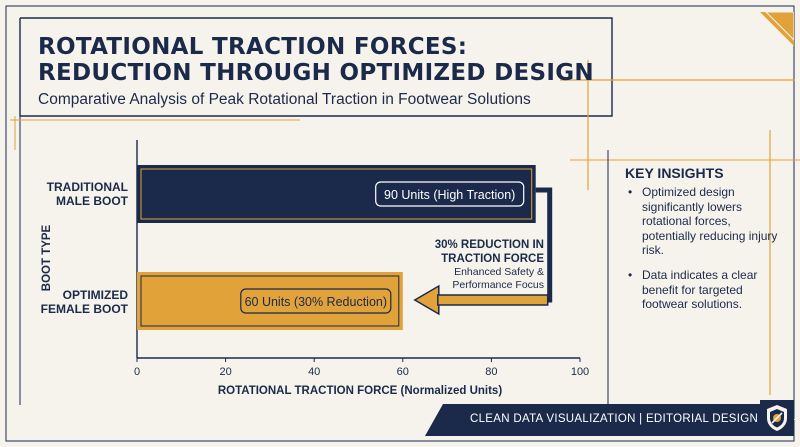 This screenshot has height=447, width=800. What do you see at coordinates (493, 300) in the screenshot?
I see `arrow-shaft` at bounding box center [493, 300].